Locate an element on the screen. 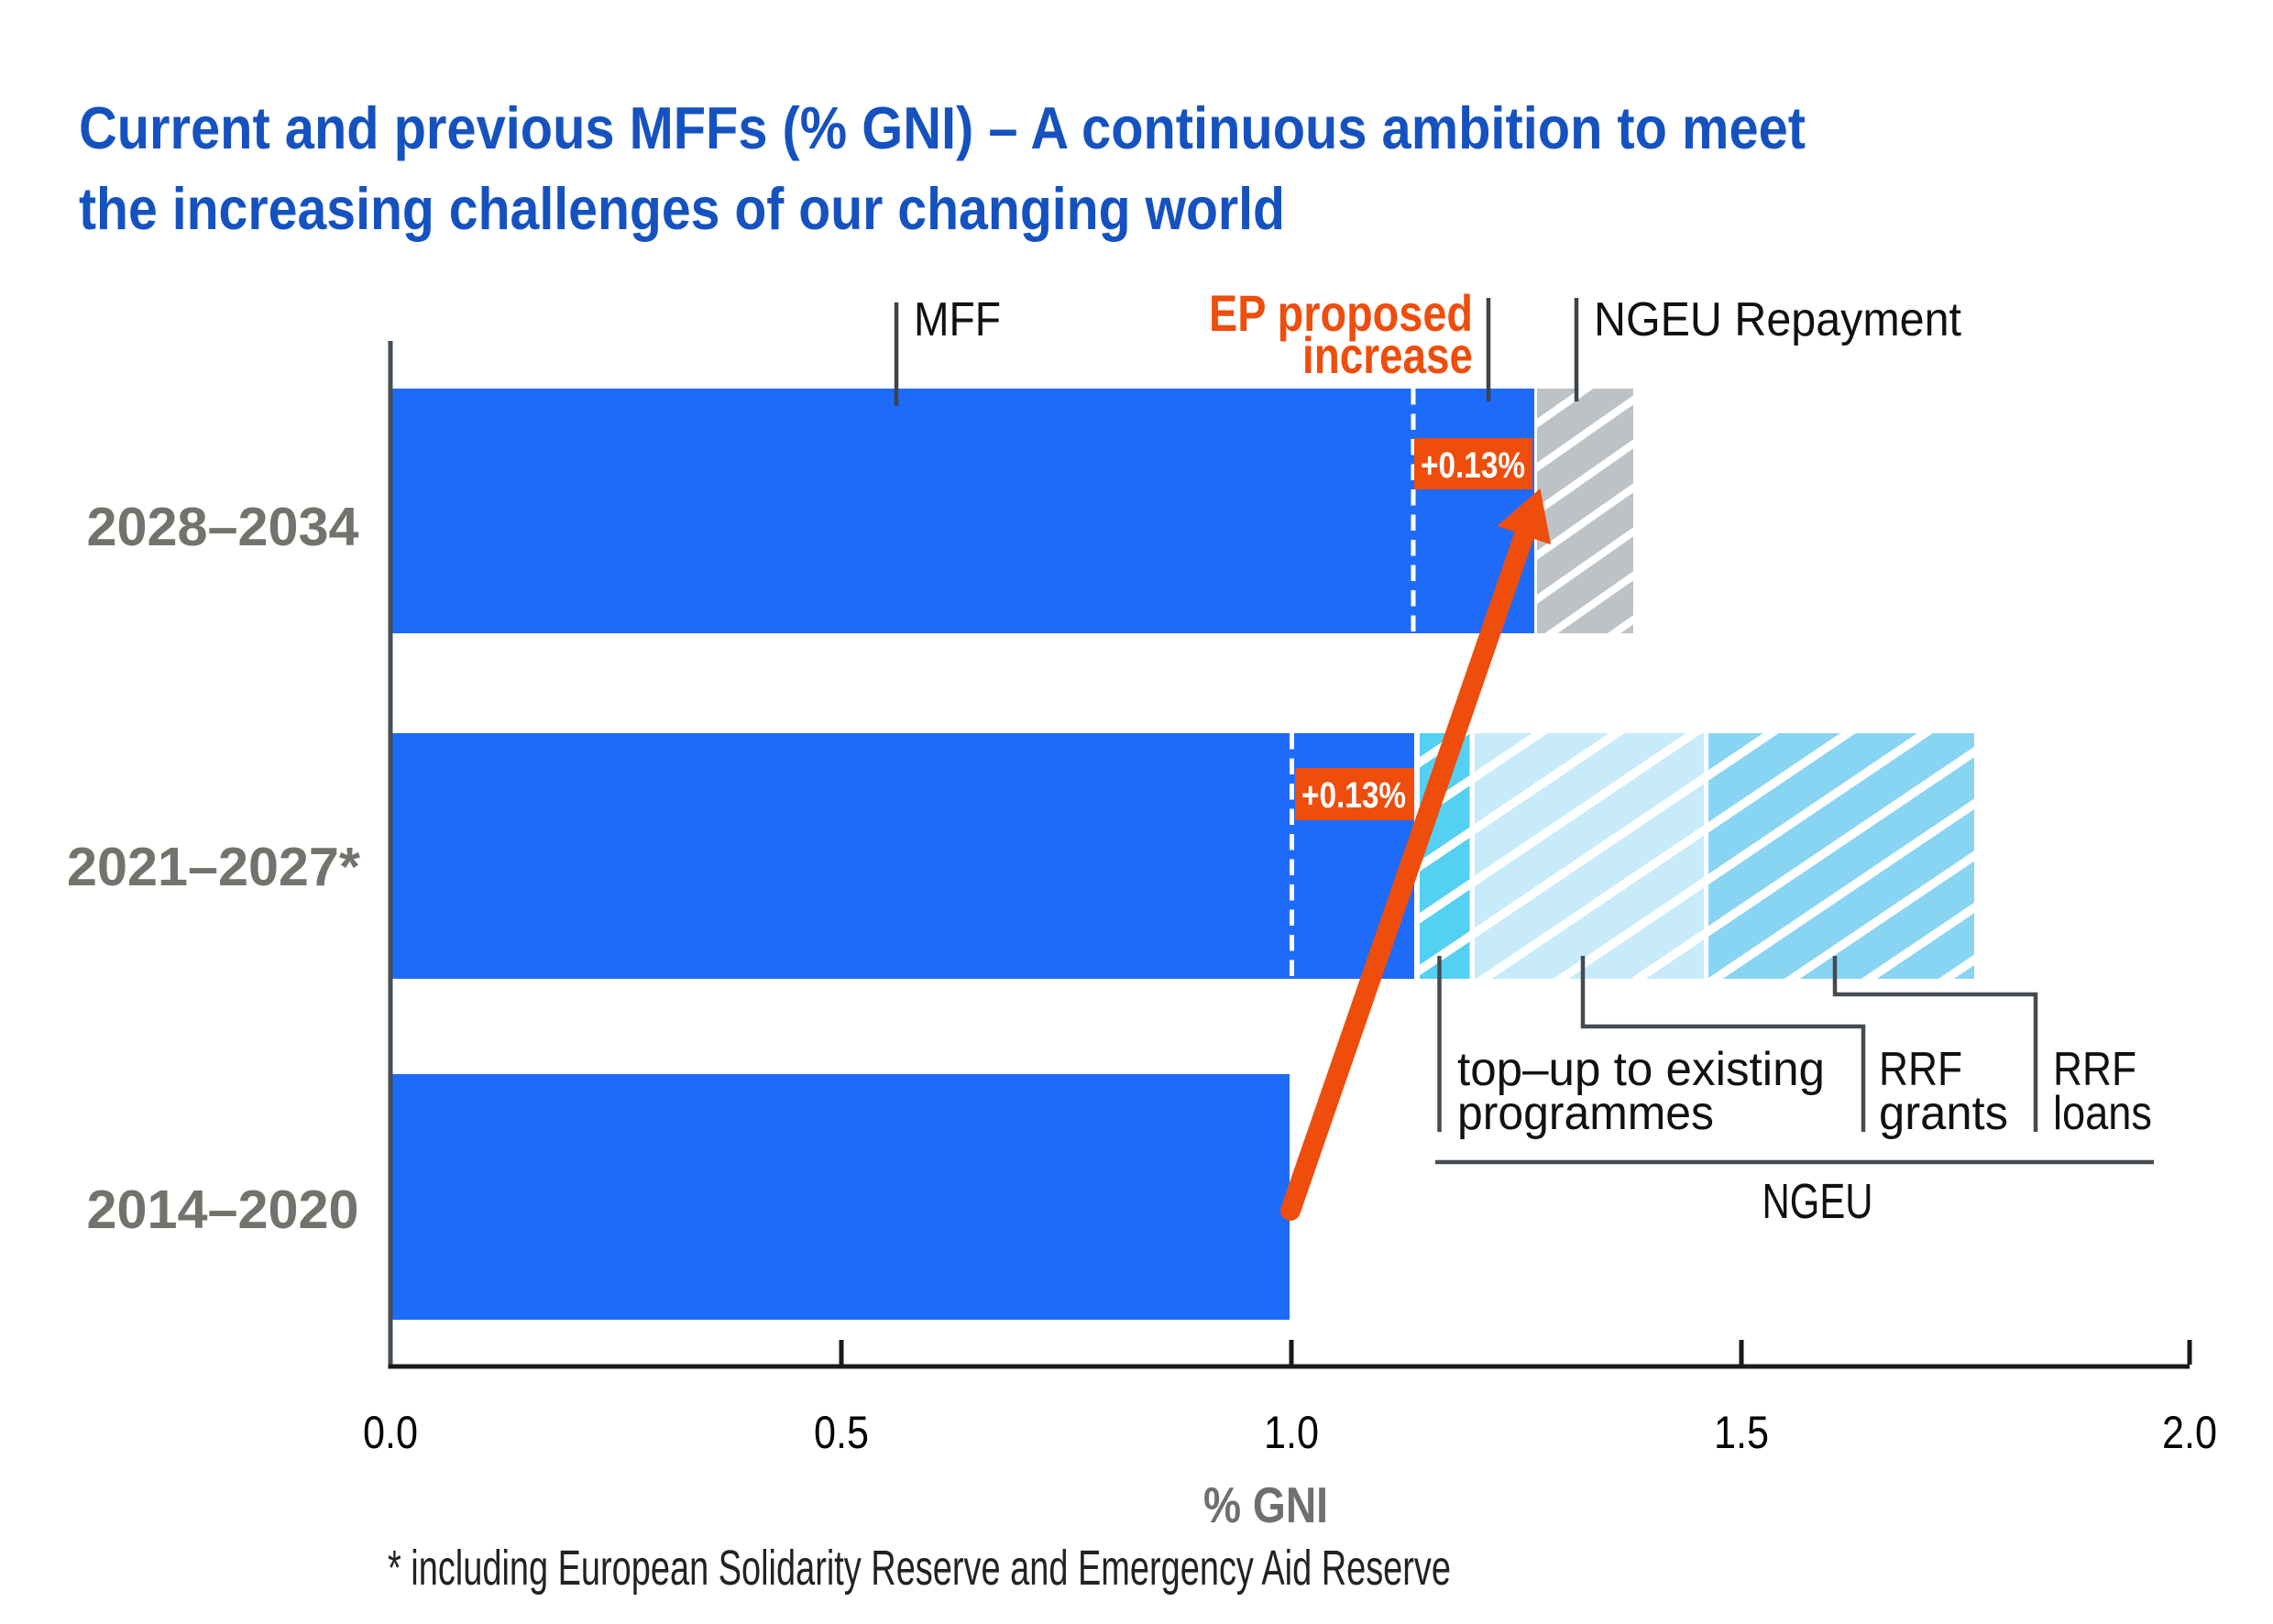 This screenshot has width=2273, height=1624. svg-text: NGEU is located at coordinates (1817, 1201).